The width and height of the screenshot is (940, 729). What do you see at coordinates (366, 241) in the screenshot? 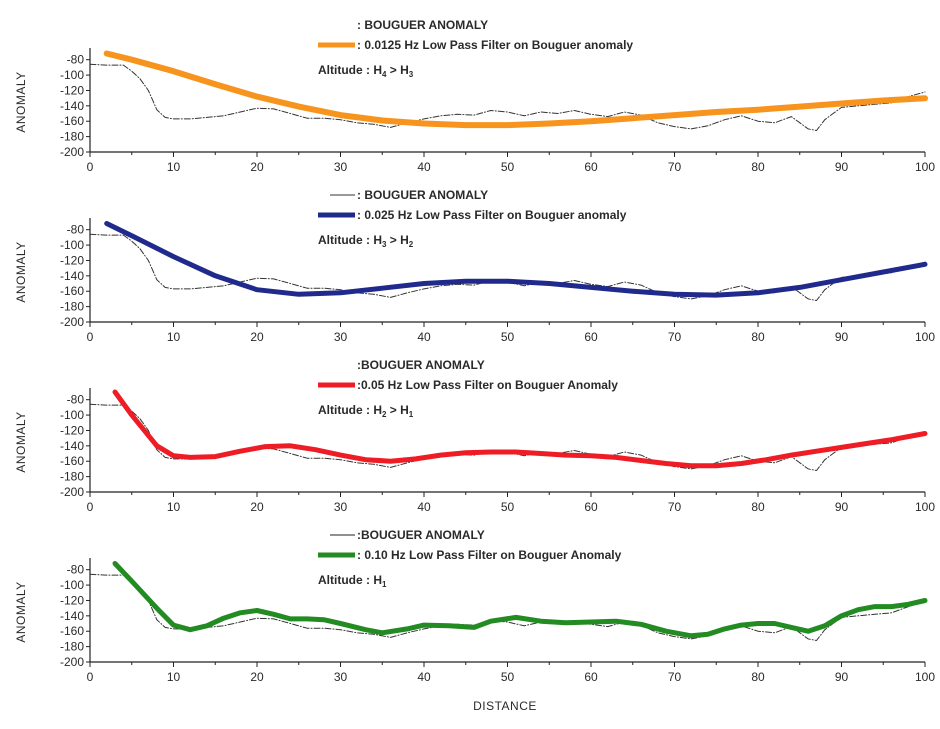
I see `altitude-annotation: Altitude : H3 > H2` at bounding box center [366, 241].